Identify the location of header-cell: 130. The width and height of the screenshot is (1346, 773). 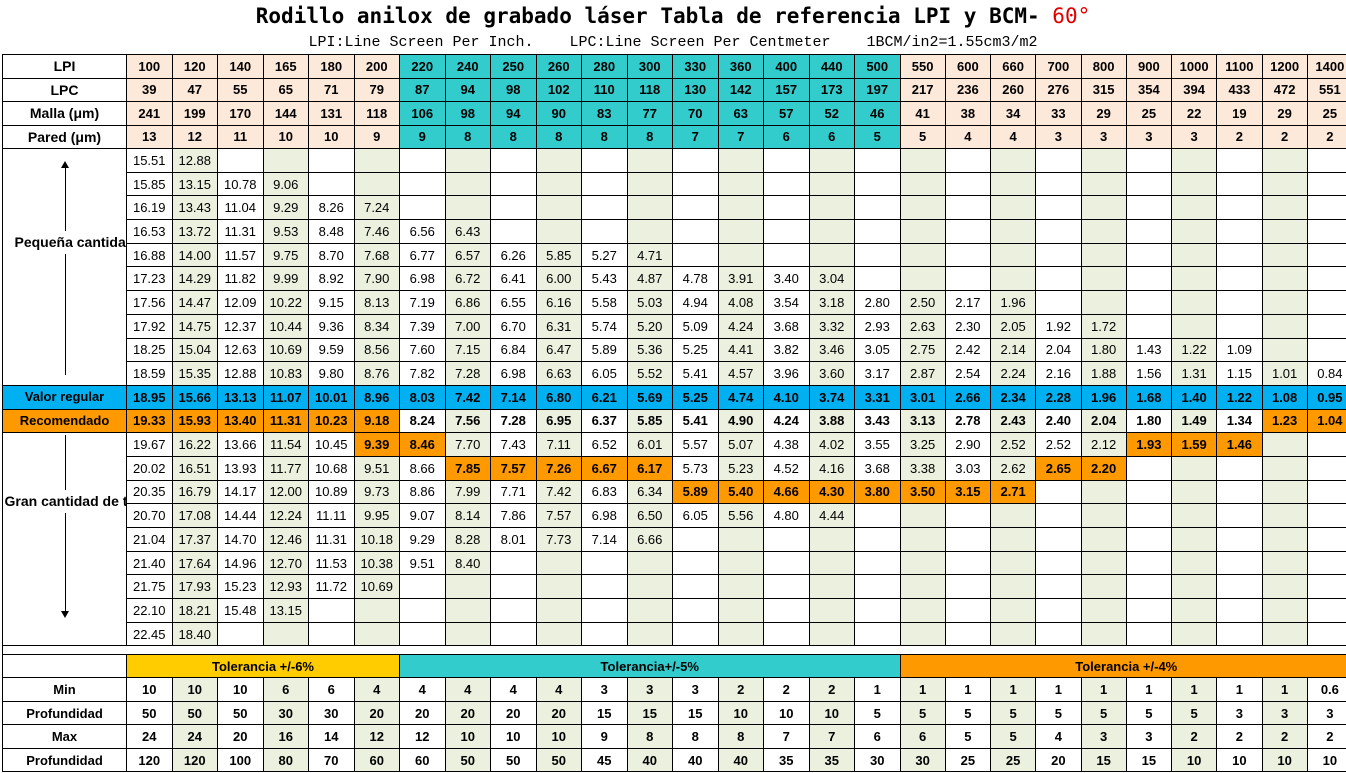
(695, 89).